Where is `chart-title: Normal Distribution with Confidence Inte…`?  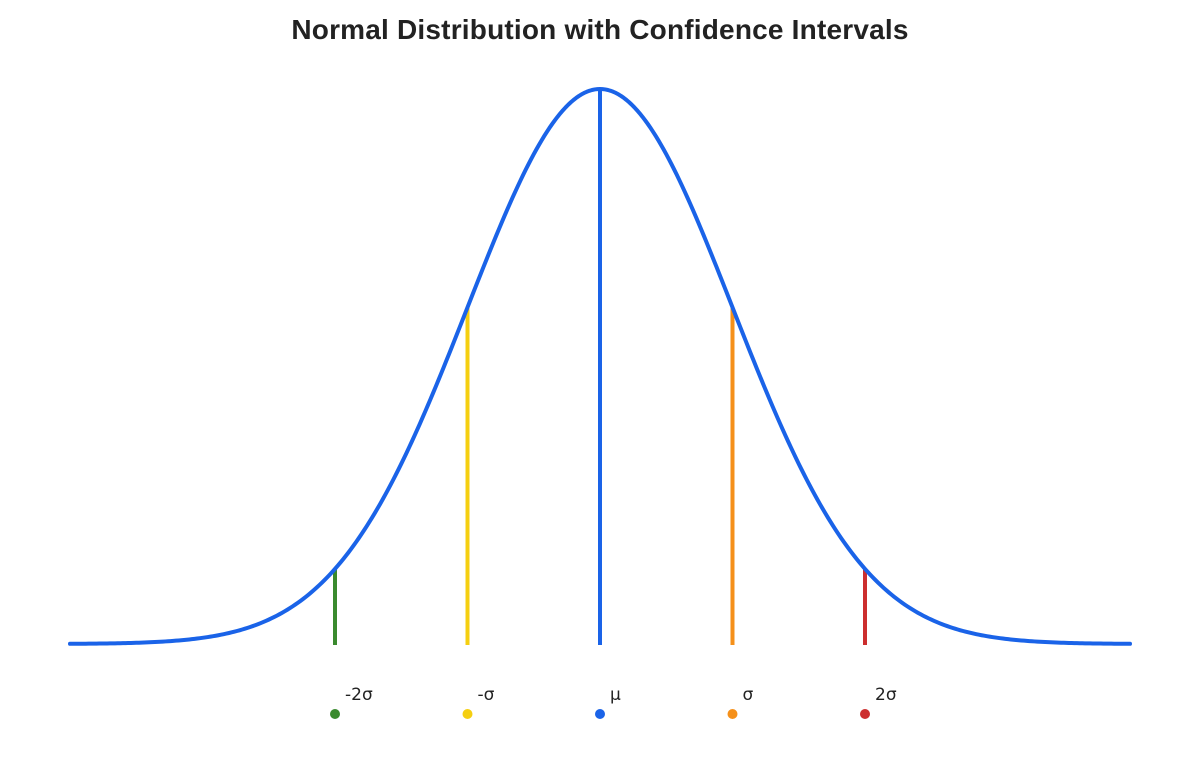 chart-title: Normal Distribution with Confidence Inte… is located at coordinates (600, 29).